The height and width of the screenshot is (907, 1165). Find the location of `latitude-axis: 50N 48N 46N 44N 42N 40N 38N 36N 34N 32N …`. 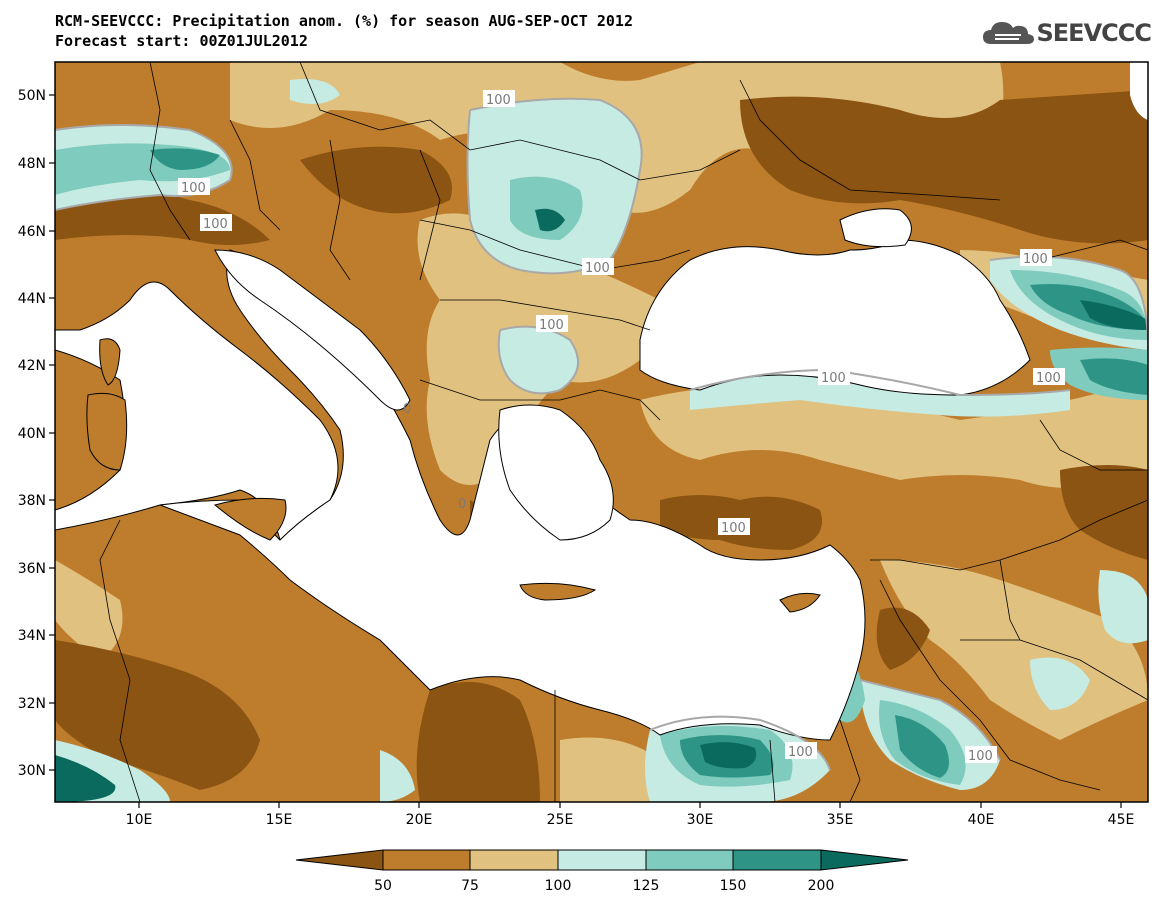

latitude-axis: 50N 48N 46N 44N 42N 40N 38N 36N 34N 32N … is located at coordinates (36, 433).